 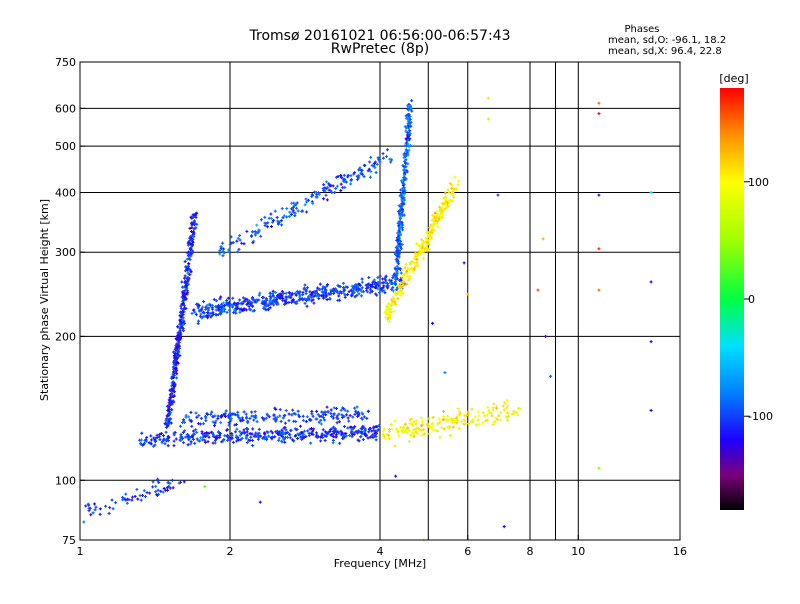 What do you see at coordinates (641, 29) in the screenshot?
I see `stats-heading: Phases` at bounding box center [641, 29].